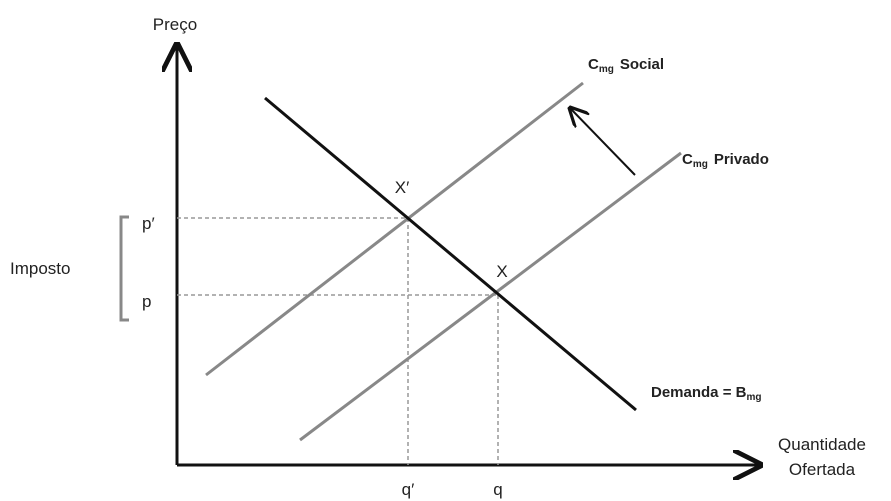 The height and width of the screenshot is (501, 891). I want to click on social-cost-label: Cmg Social, so click(626, 65).